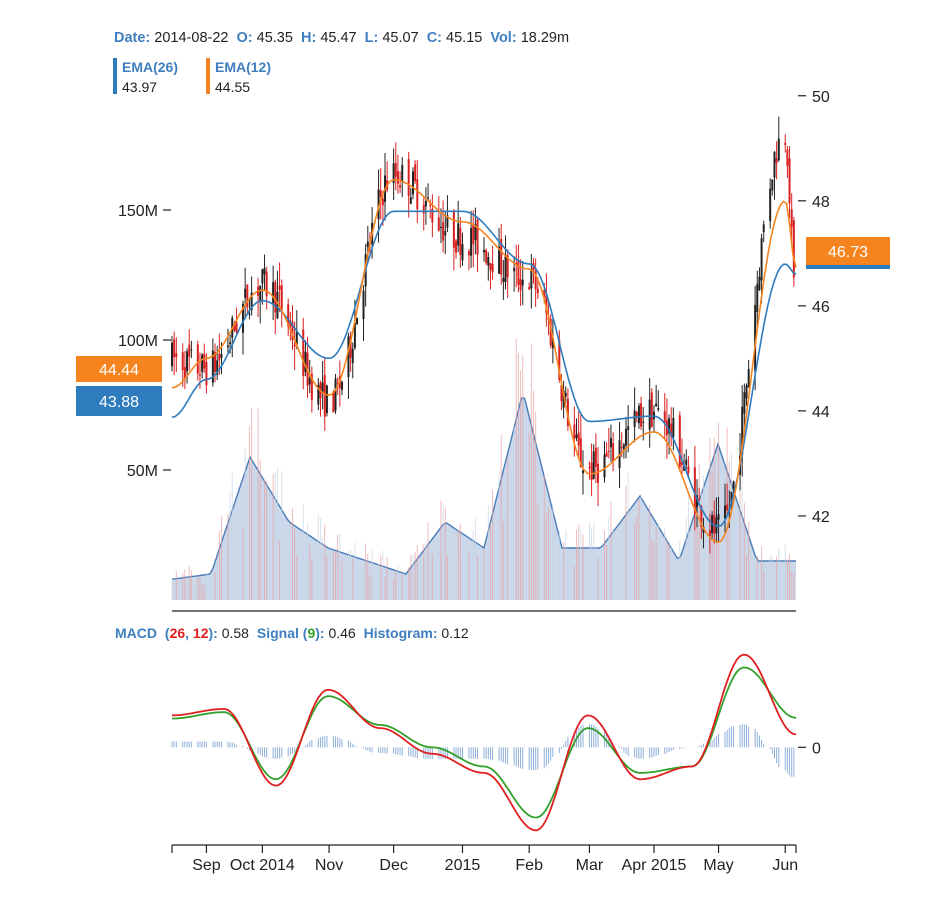  What do you see at coordinates (119, 370) in the screenshot?
I see `svg-text: 44.44` at bounding box center [119, 370].